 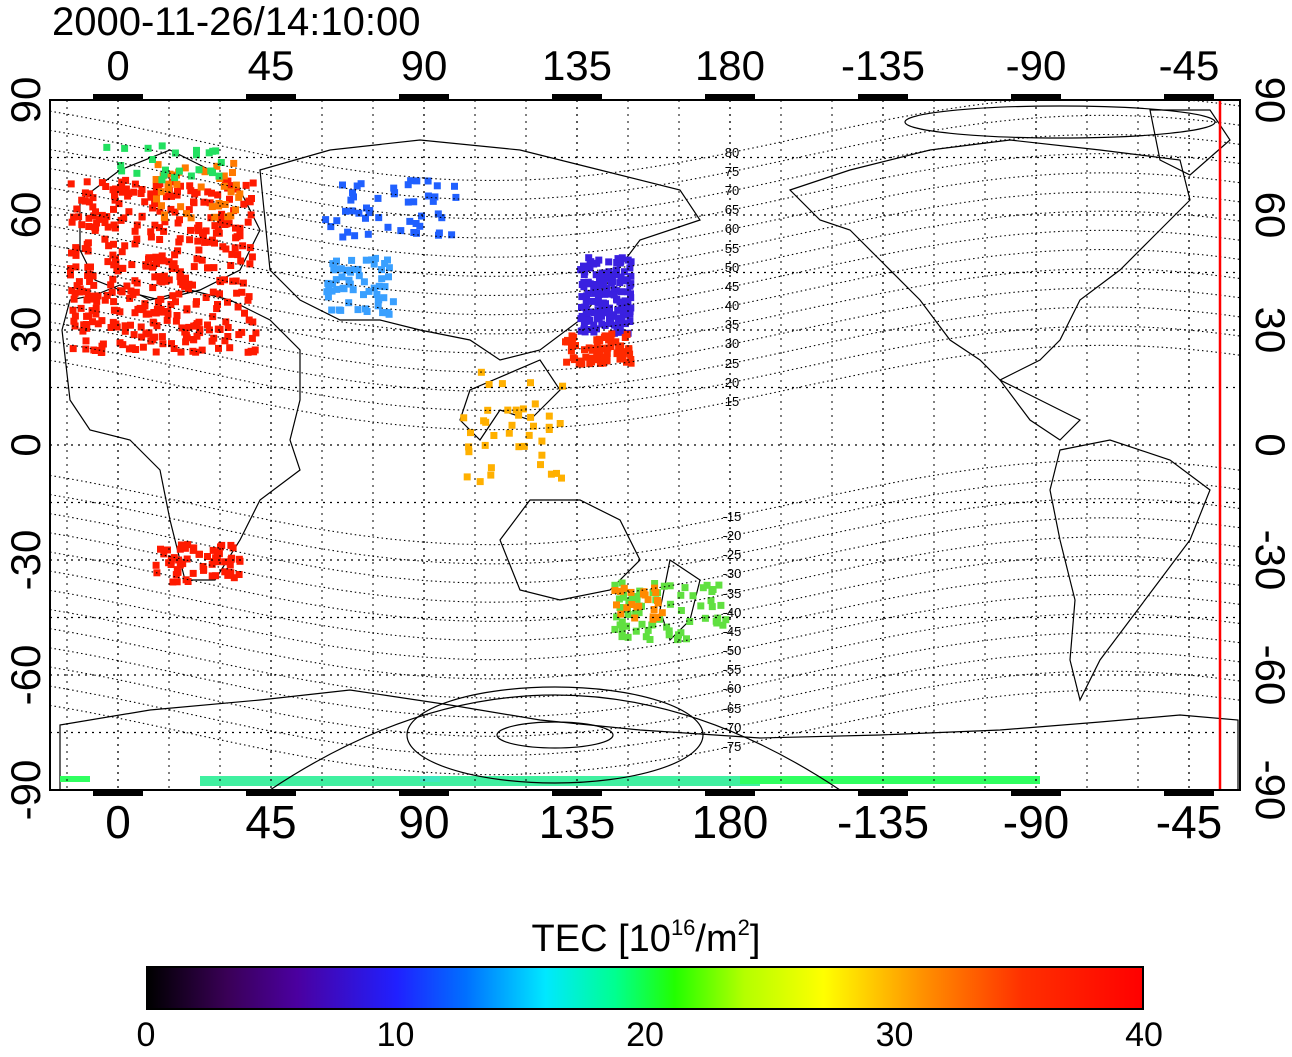 I want to click on colorbar-title-unit-exponent: 2, so click(x=743, y=927).